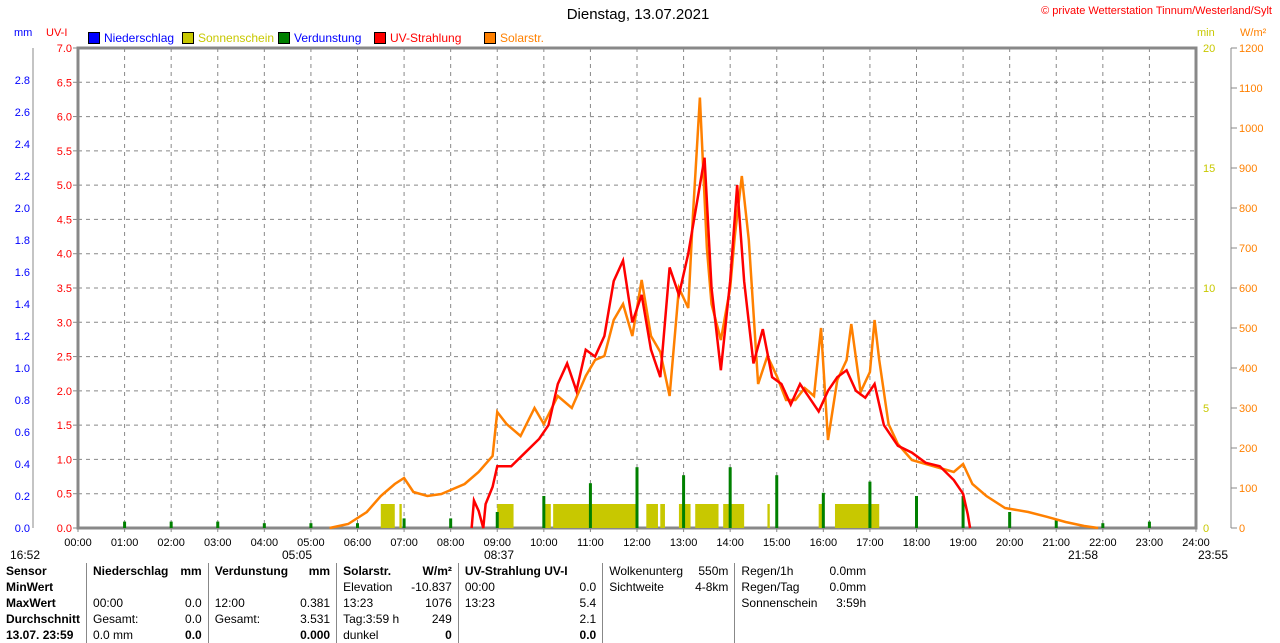  What do you see at coordinates (437, 571) in the screenshot?
I see `table-cell: W/m²` at bounding box center [437, 571].